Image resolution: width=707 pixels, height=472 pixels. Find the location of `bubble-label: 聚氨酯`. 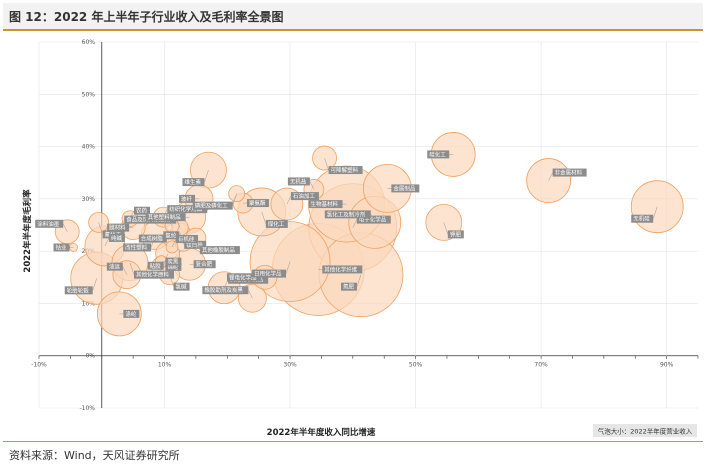

bubble-label: 聚氨酯 is located at coordinates (257, 203).